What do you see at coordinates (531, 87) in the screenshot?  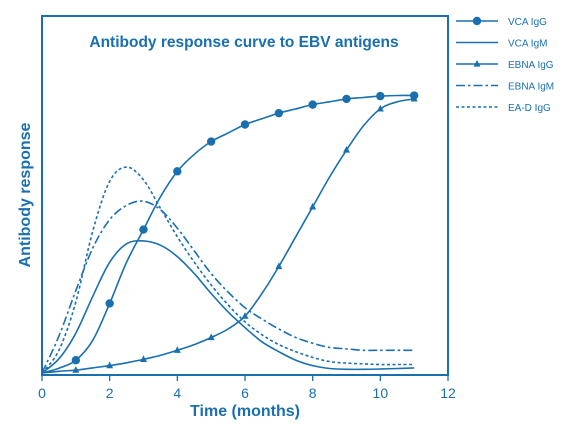 I see `legend-label: EBNA IgM` at bounding box center [531, 87].